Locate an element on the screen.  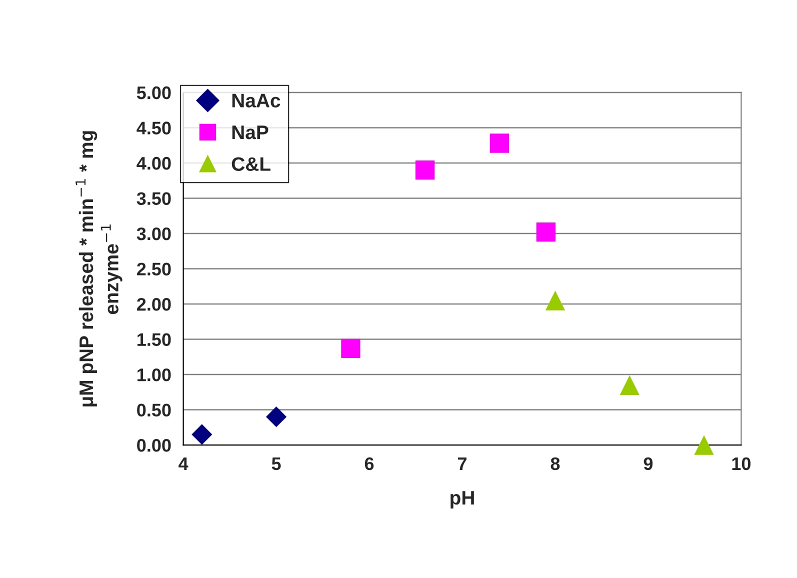
y-tick-label: 3.50 is located at coordinates (153, 198).